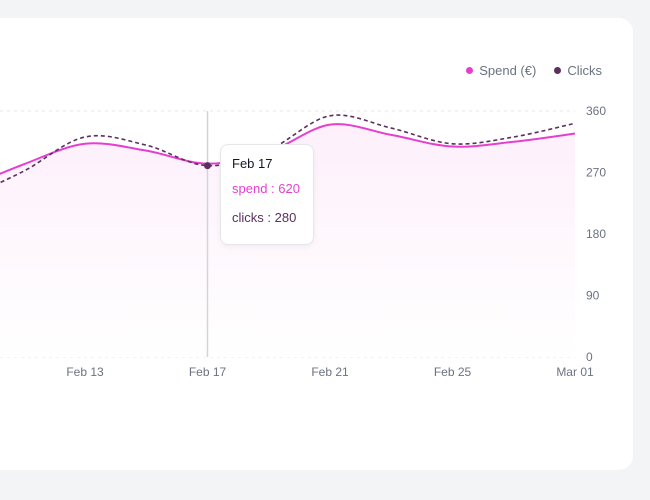 The height and width of the screenshot is (500, 650). Describe the element at coordinates (252, 163) in the screenshot. I see `tooltip-title: Feb 17` at that location.